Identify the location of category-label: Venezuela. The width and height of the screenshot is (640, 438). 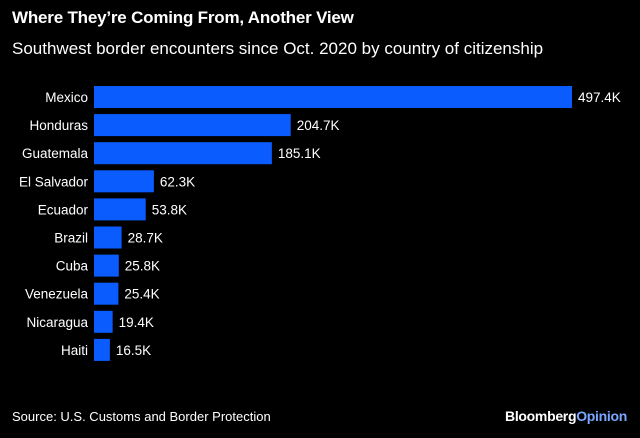
(57, 294).